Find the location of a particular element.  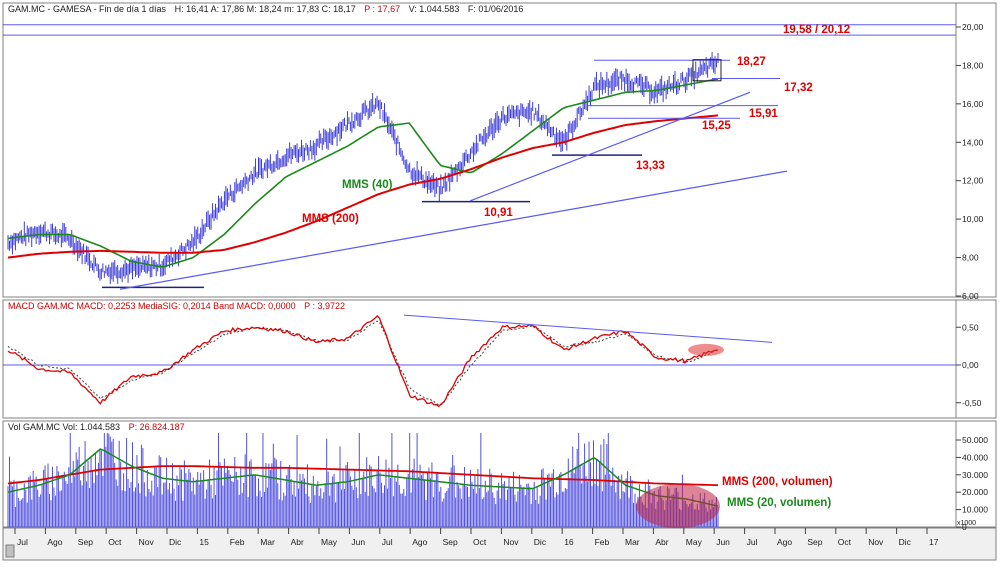

price-tick-label: 12,00 is located at coordinates (973, 181).